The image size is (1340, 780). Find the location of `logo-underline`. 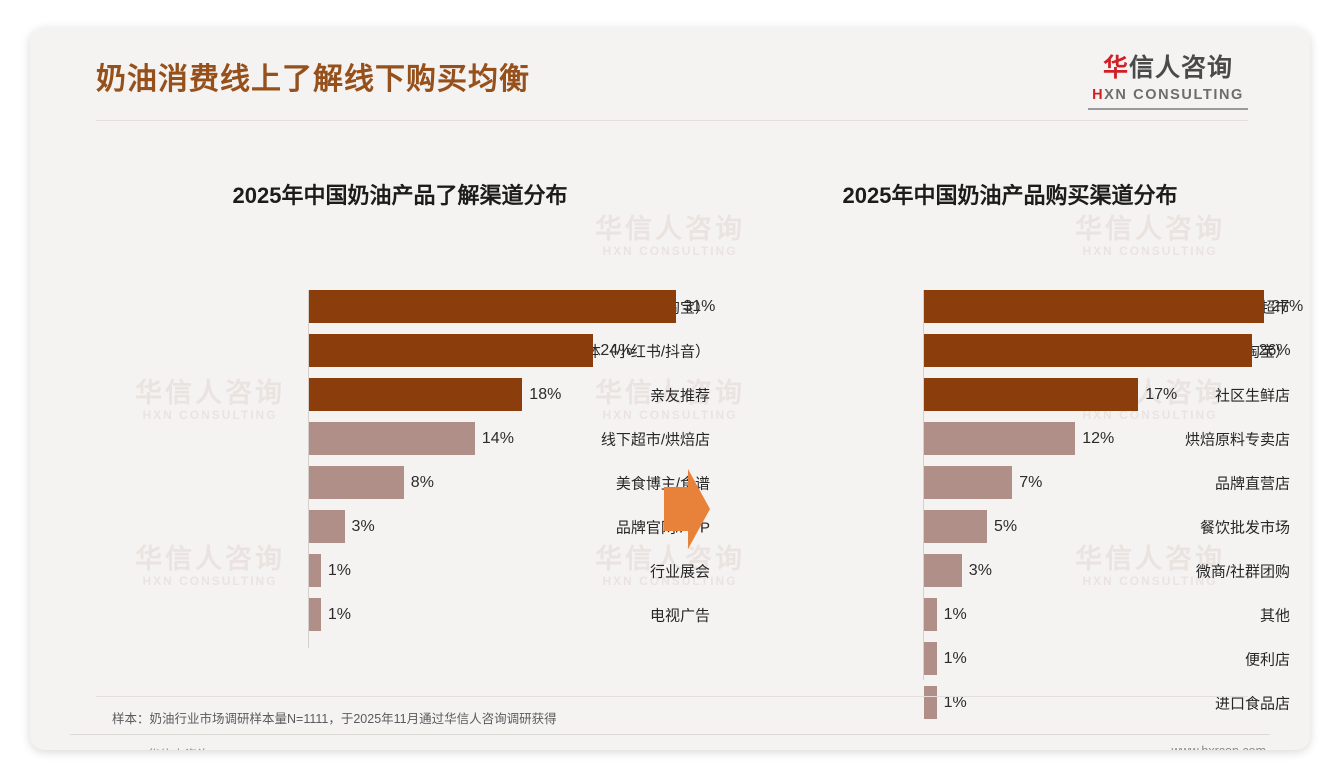

logo-underline is located at coordinates (1168, 108).